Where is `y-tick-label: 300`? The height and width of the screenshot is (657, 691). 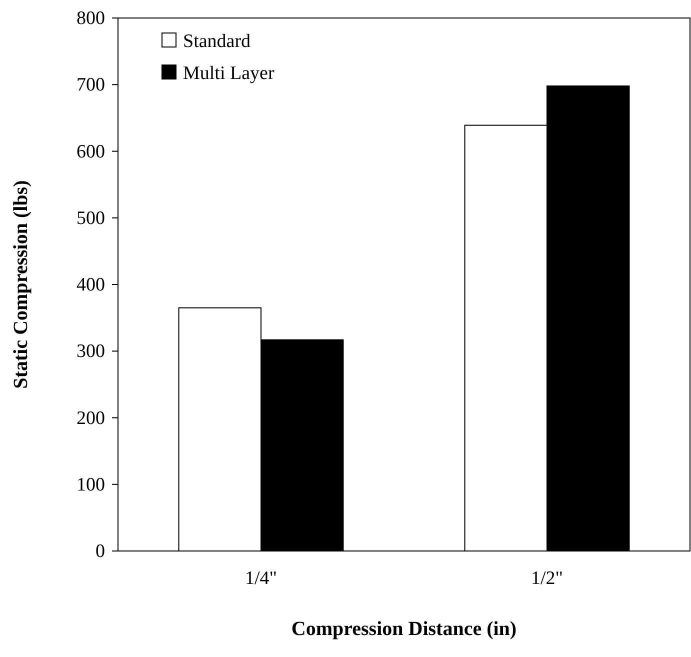 y-tick-label: 300 is located at coordinates (90, 351).